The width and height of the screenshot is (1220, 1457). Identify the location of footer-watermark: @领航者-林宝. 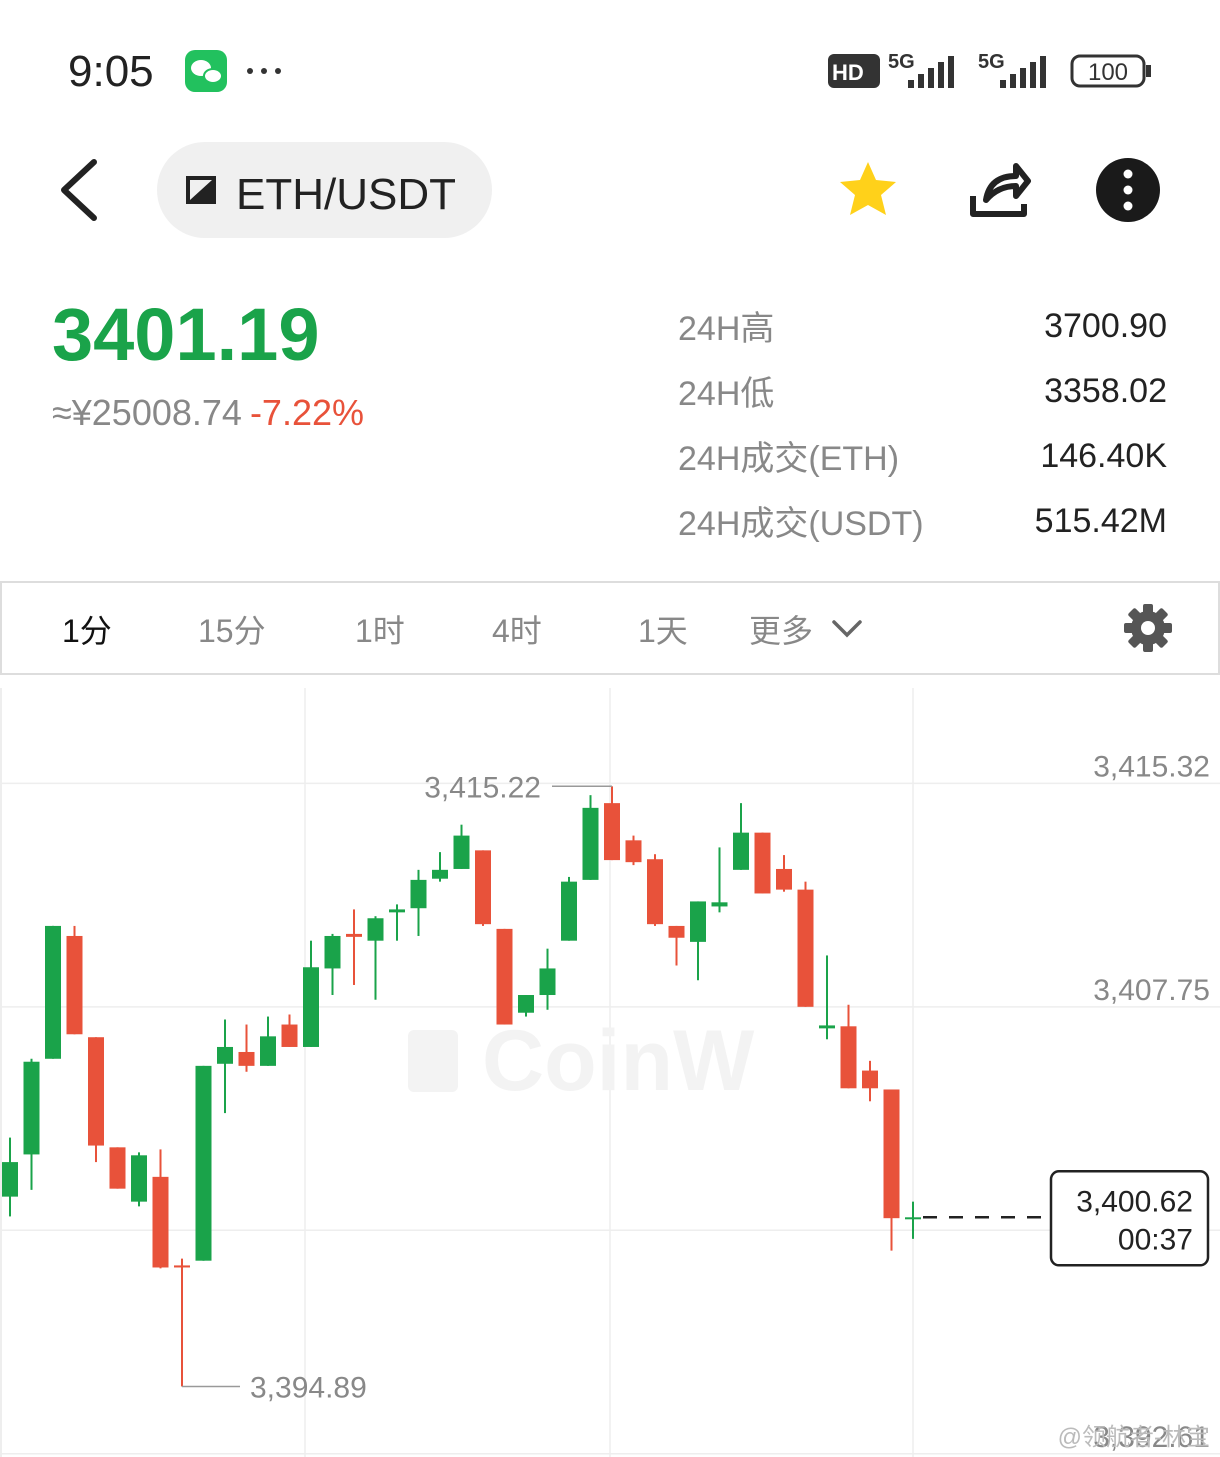
(1134, 1437).